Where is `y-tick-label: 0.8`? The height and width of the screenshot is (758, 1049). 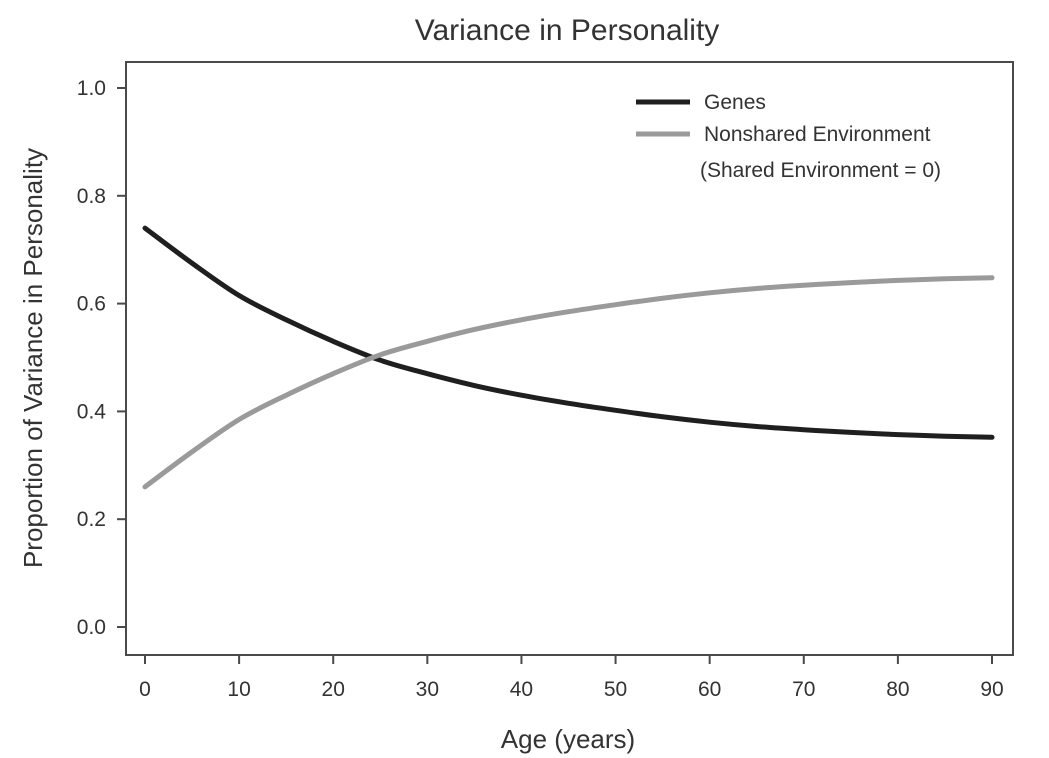 y-tick-label: 0.8 is located at coordinates (91, 196).